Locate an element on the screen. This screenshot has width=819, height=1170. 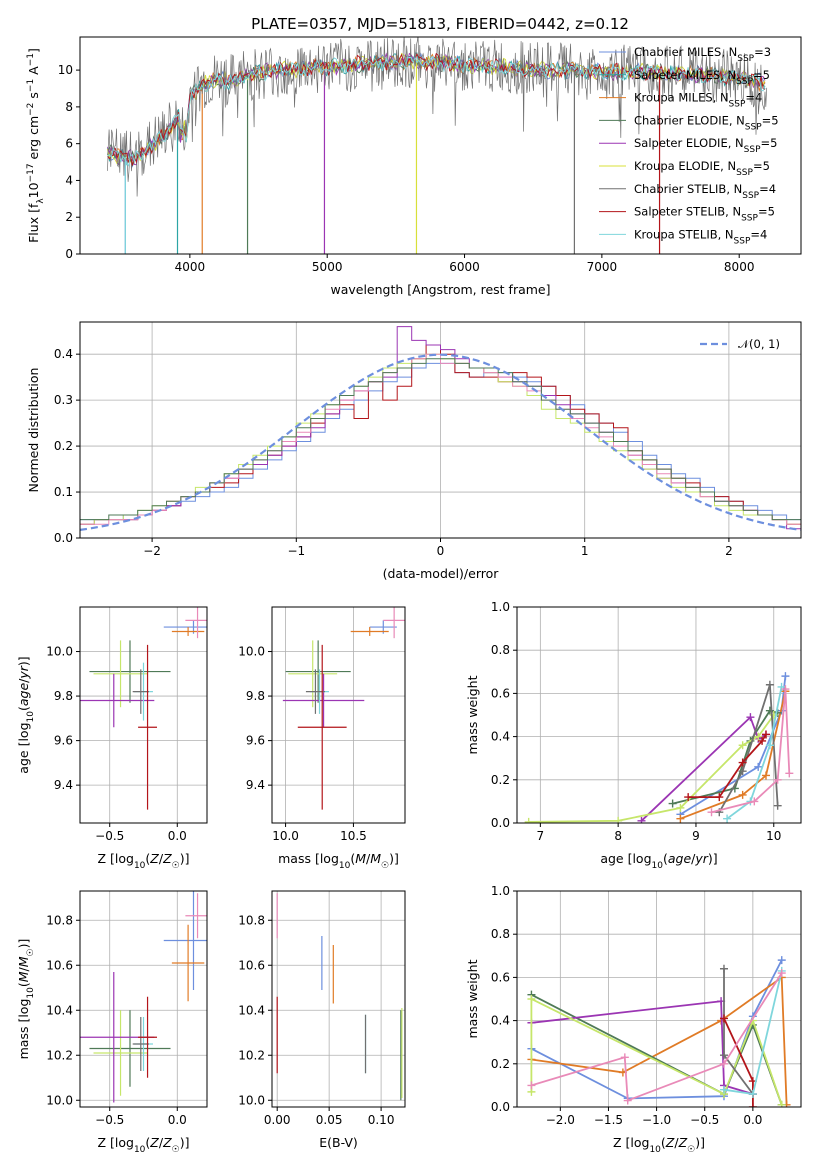
x-tick-label: 5000 is located at coordinates (327, 267).